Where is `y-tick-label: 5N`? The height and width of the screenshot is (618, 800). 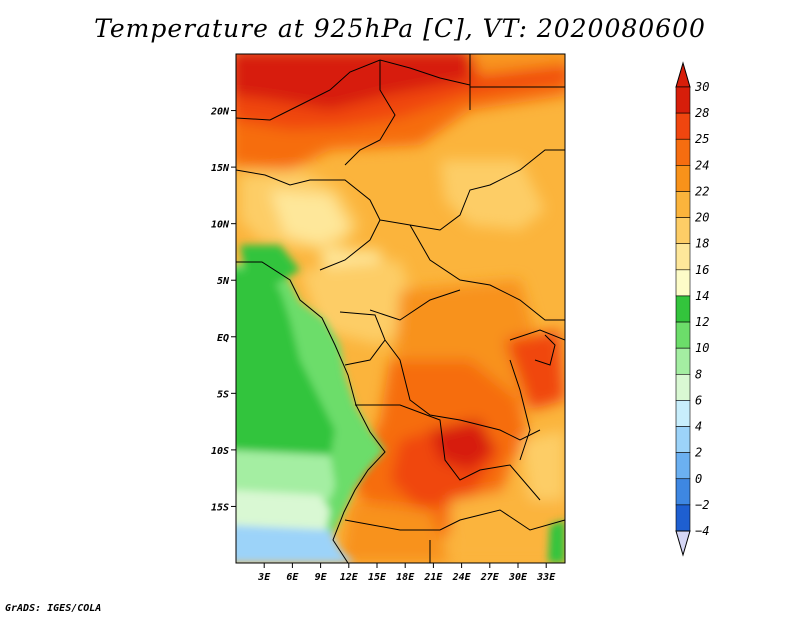 y-tick-label: 5N is located at coordinates (223, 281).